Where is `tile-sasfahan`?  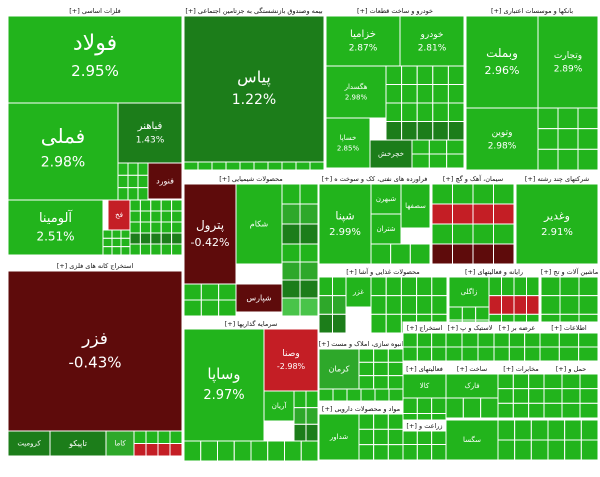 tile-sasfahan is located at coordinates (415, 206).